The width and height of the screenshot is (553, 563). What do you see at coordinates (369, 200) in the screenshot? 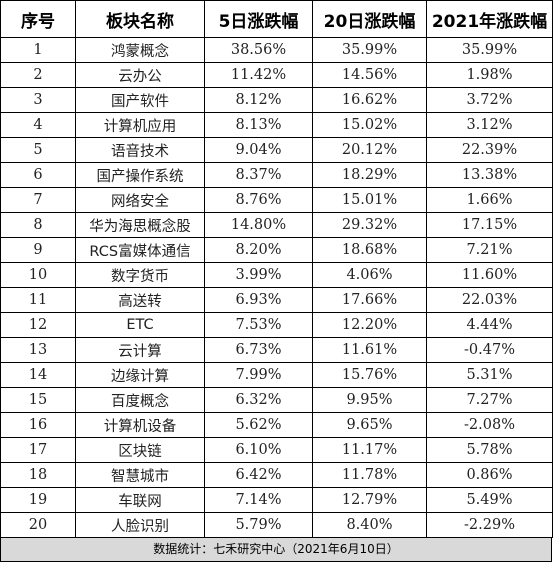
I see `cell-20day-change: 15.01%` at bounding box center [369, 200].